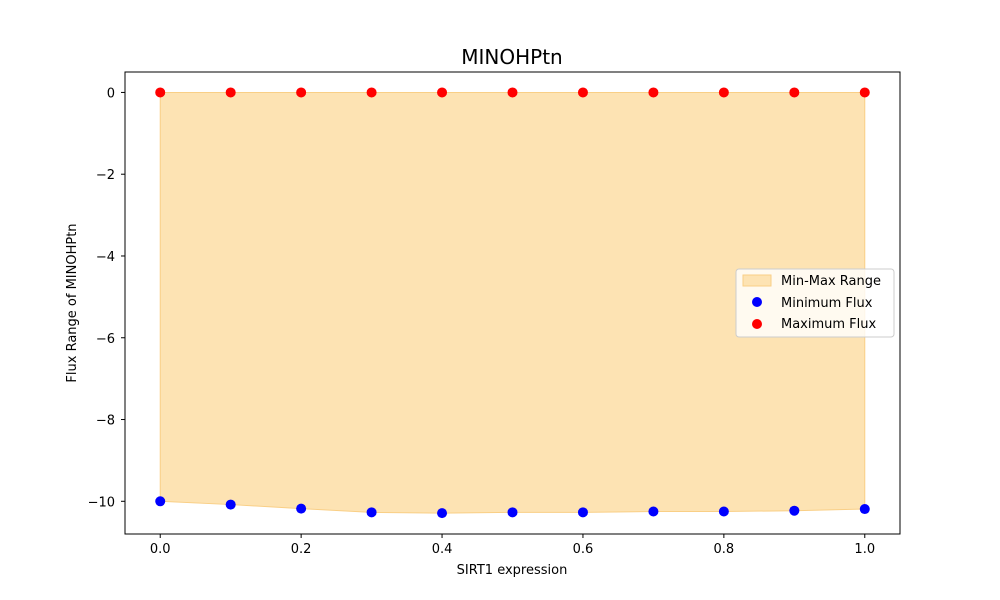 Image resolution: width=1000 pixels, height=600 pixels. Describe the element at coordinates (105, 339) in the screenshot. I see `y-tick-label: −6` at that location.